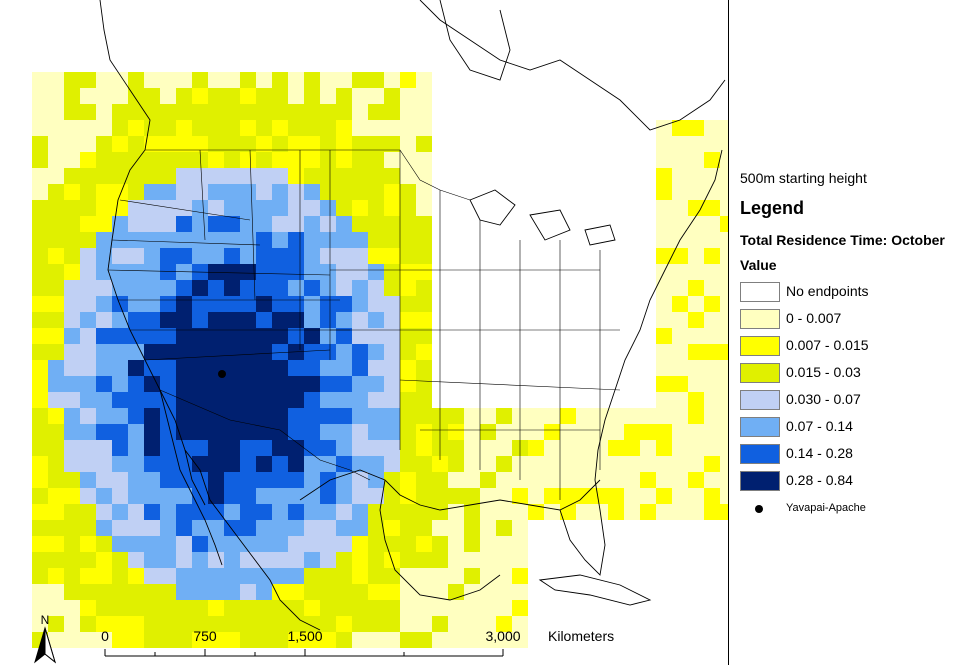 This screenshot has height=666, width=977. Describe the element at coordinates (222, 374) in the screenshot. I see `yavapai-apache-point` at that location.